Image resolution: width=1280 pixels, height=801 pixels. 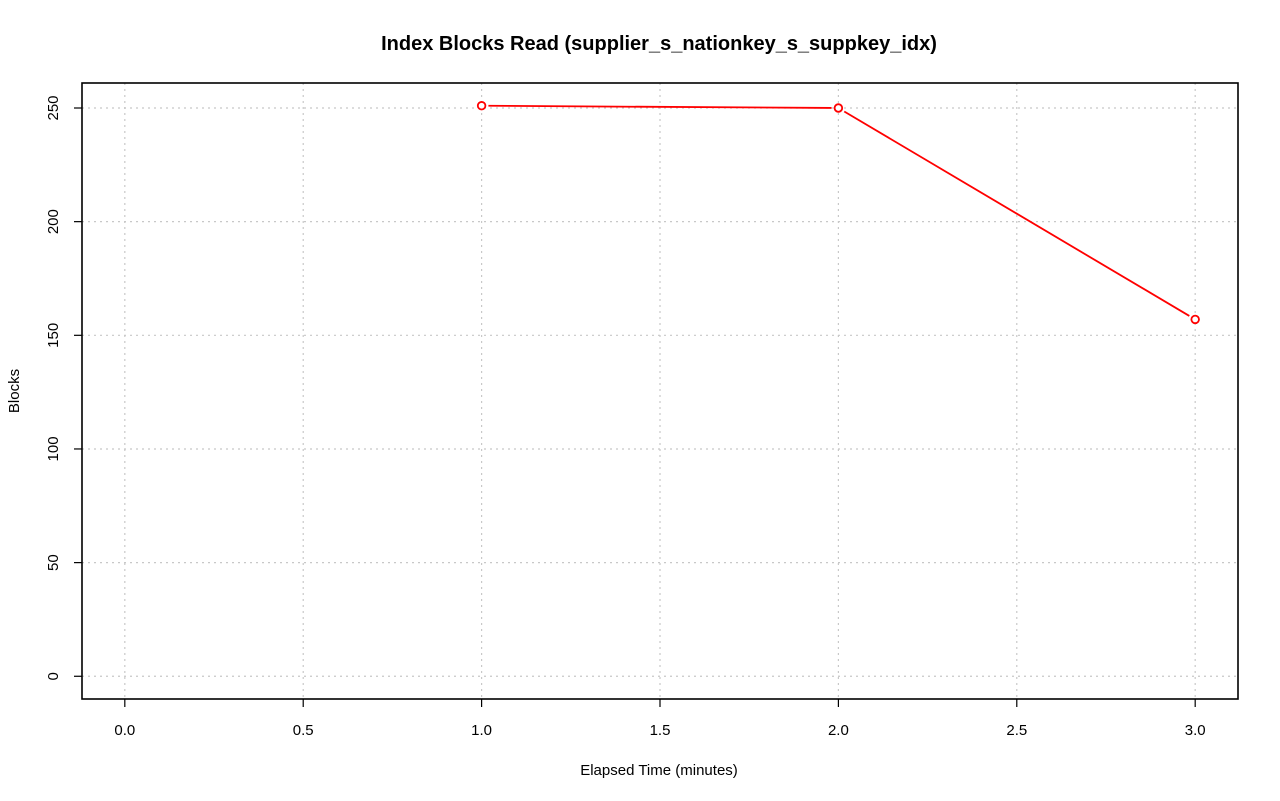 I want to click on y-tick-label: 100, so click(x=53, y=448).